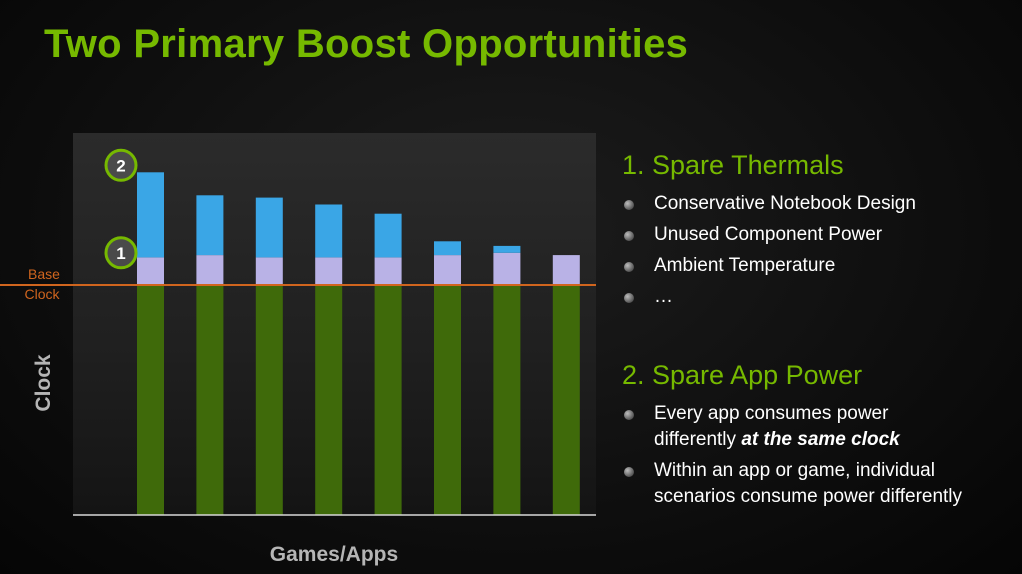  Describe the element at coordinates (785, 203) in the screenshot. I see `bullet-text: Conservative Notebook Design` at that location.